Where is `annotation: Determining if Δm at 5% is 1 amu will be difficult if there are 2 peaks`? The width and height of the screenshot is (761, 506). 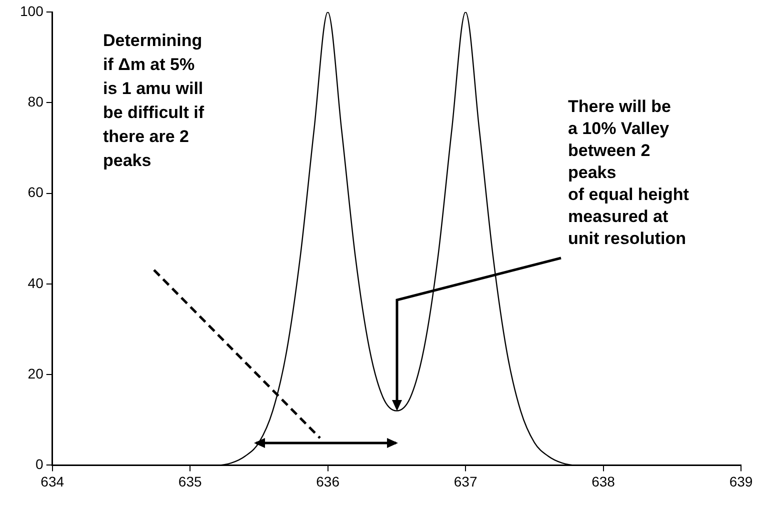 annotation: Determining if Δm at 5% is 1 amu will be difficult if there are 2 peaks is located at coordinates (153, 100).